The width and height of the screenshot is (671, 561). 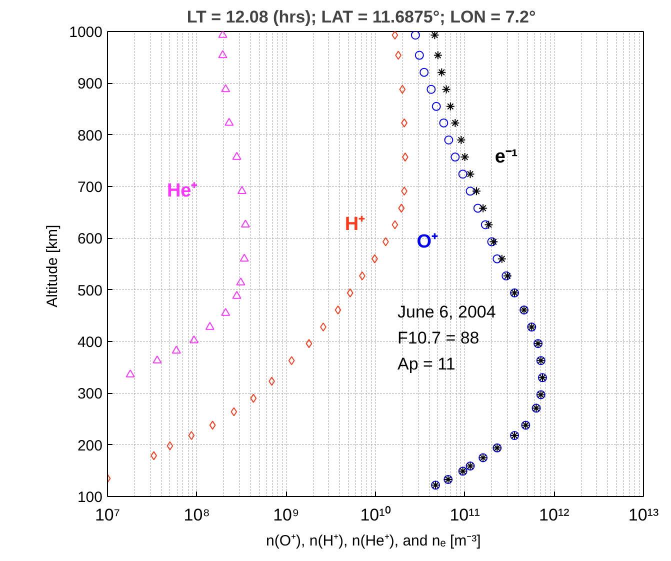 I want to click on x-tick-label: 10¹³, so click(x=643, y=515).